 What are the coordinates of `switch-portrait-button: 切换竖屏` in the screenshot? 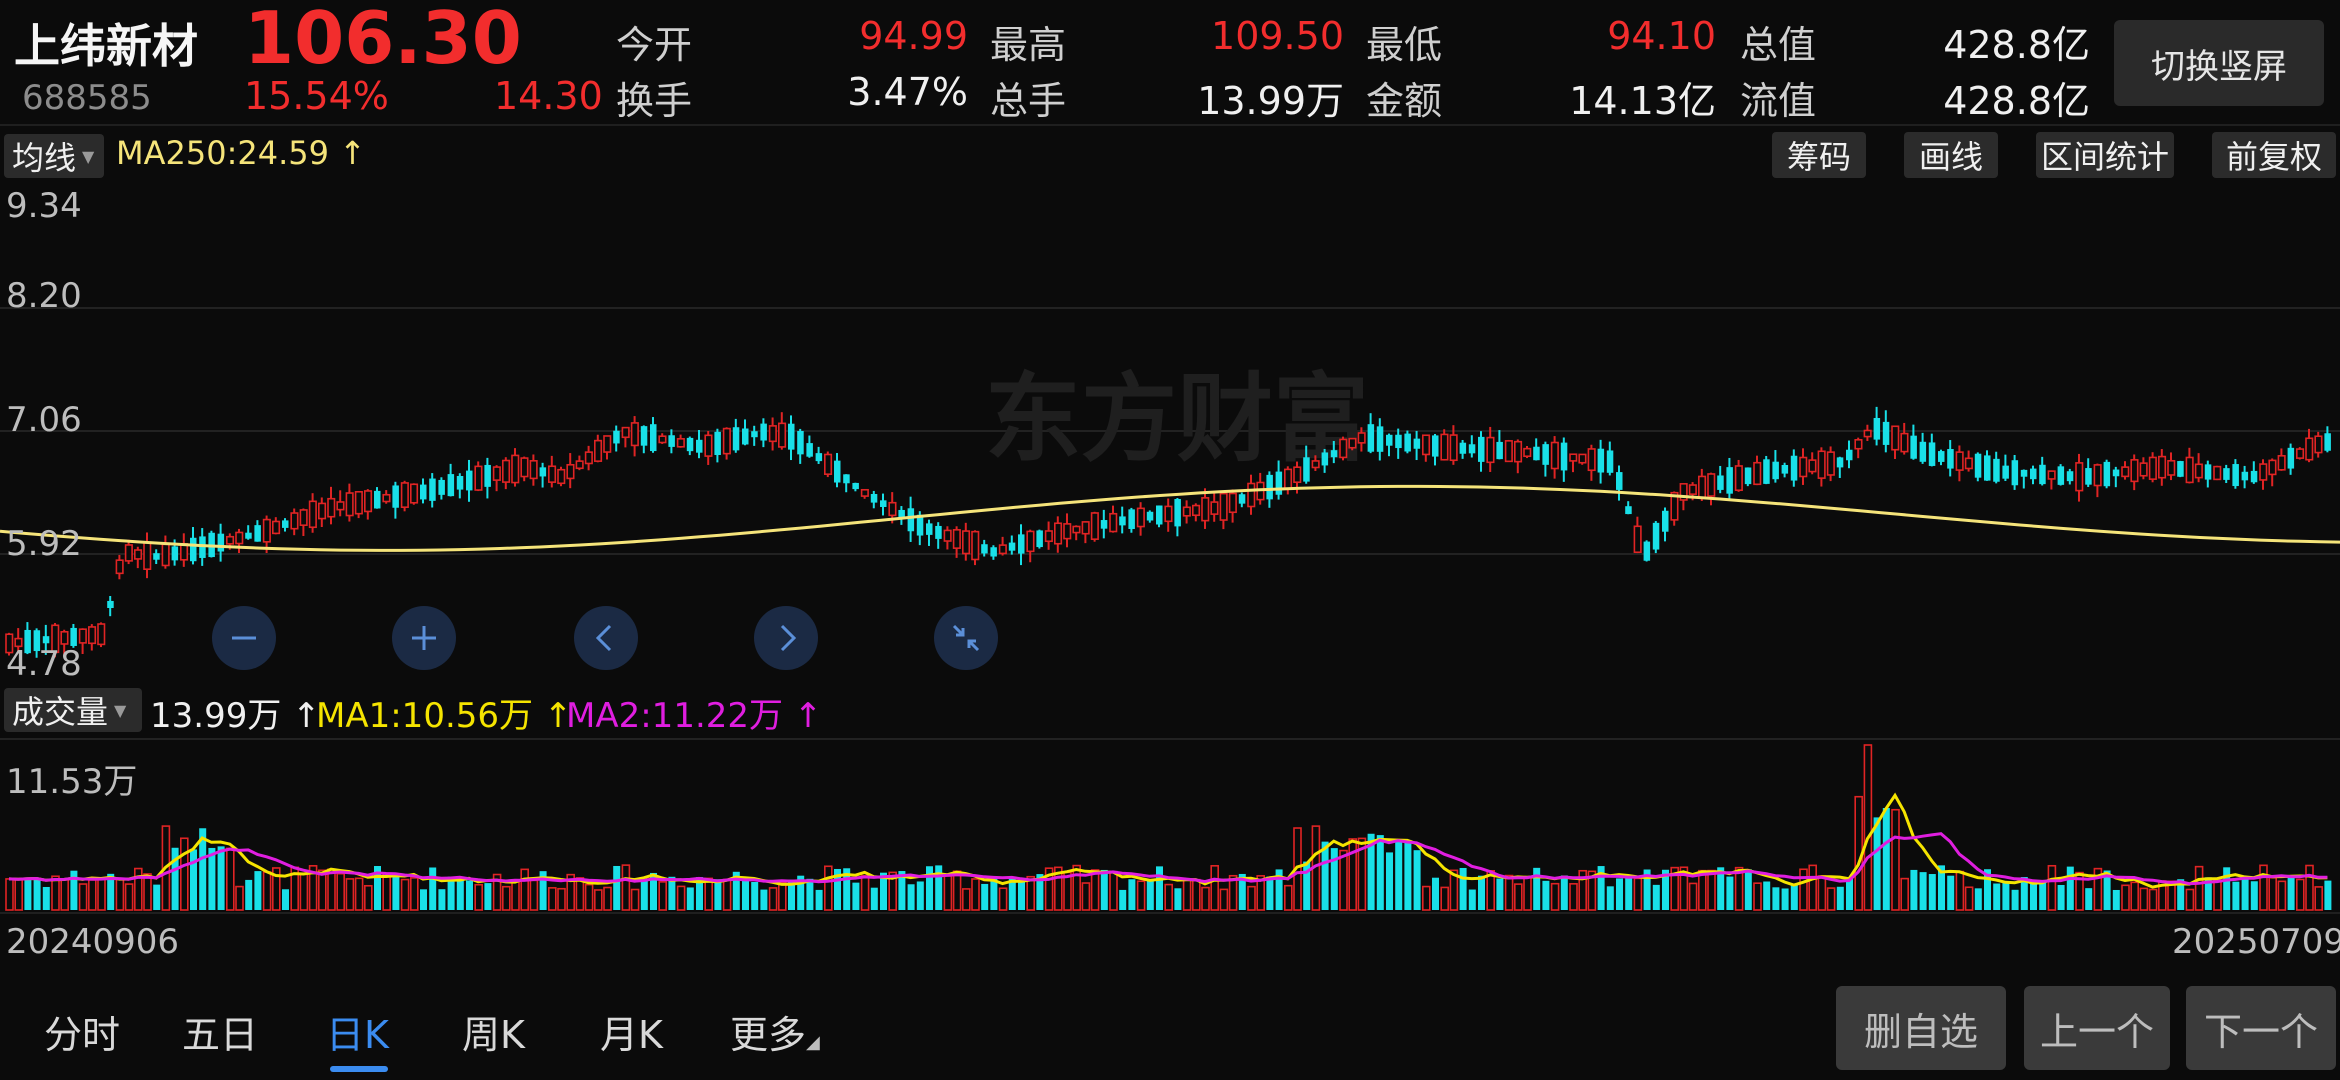 It's located at (2219, 63).